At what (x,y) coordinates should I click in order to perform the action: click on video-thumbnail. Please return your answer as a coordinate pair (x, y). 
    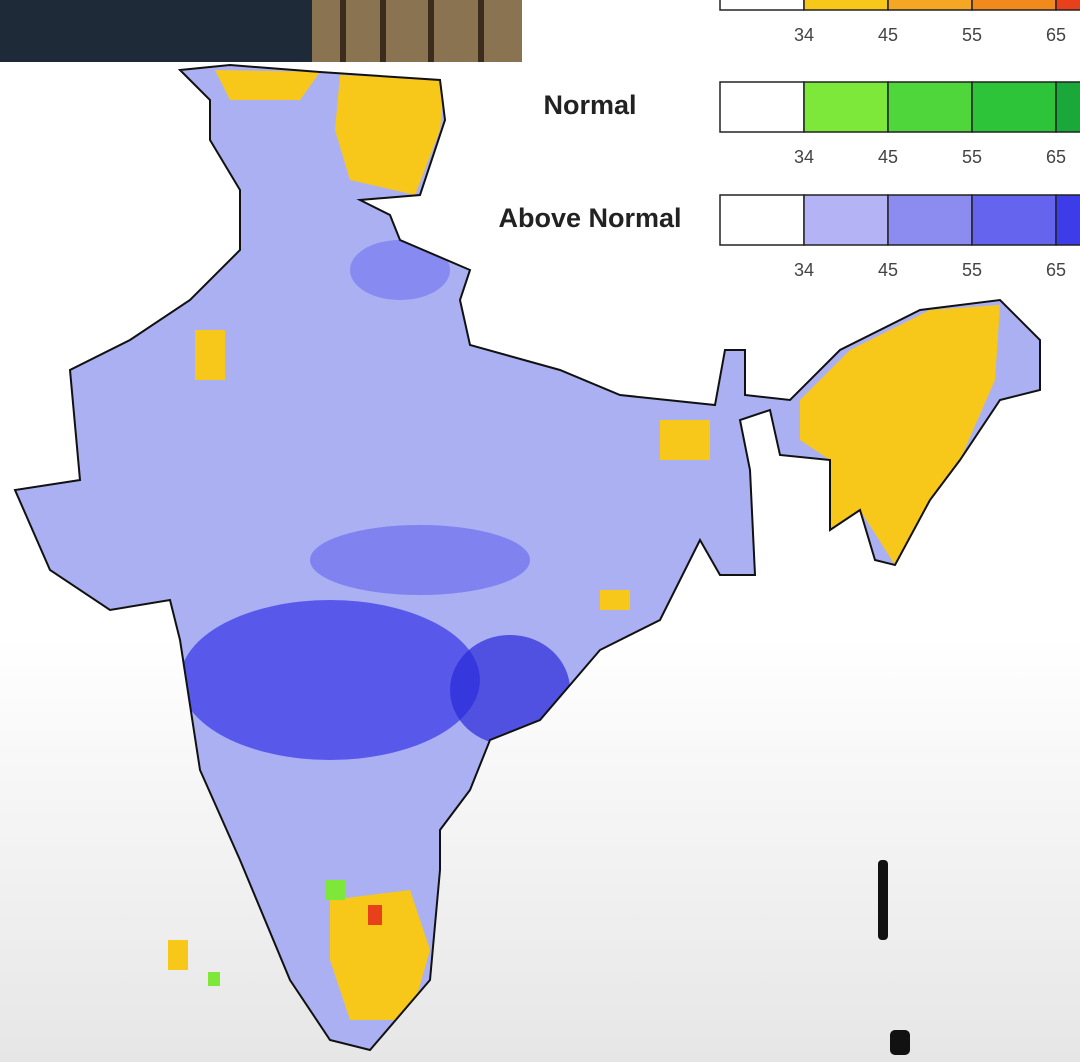
    Looking at the image, I should click on (261, 31).